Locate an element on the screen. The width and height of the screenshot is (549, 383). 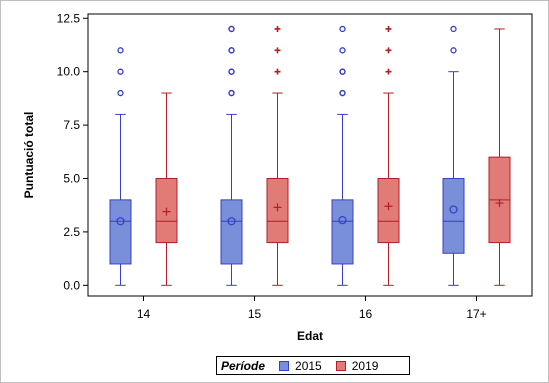
y-tick-label: 7.5 is located at coordinates (71, 125).